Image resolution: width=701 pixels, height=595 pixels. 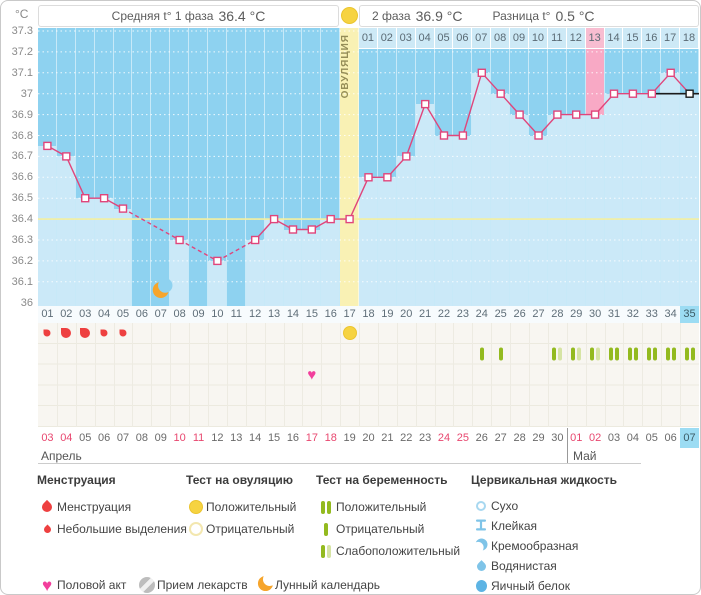 What do you see at coordinates (47, 314) in the screenshot?
I see `cycle-day-01: 01` at bounding box center [47, 314].